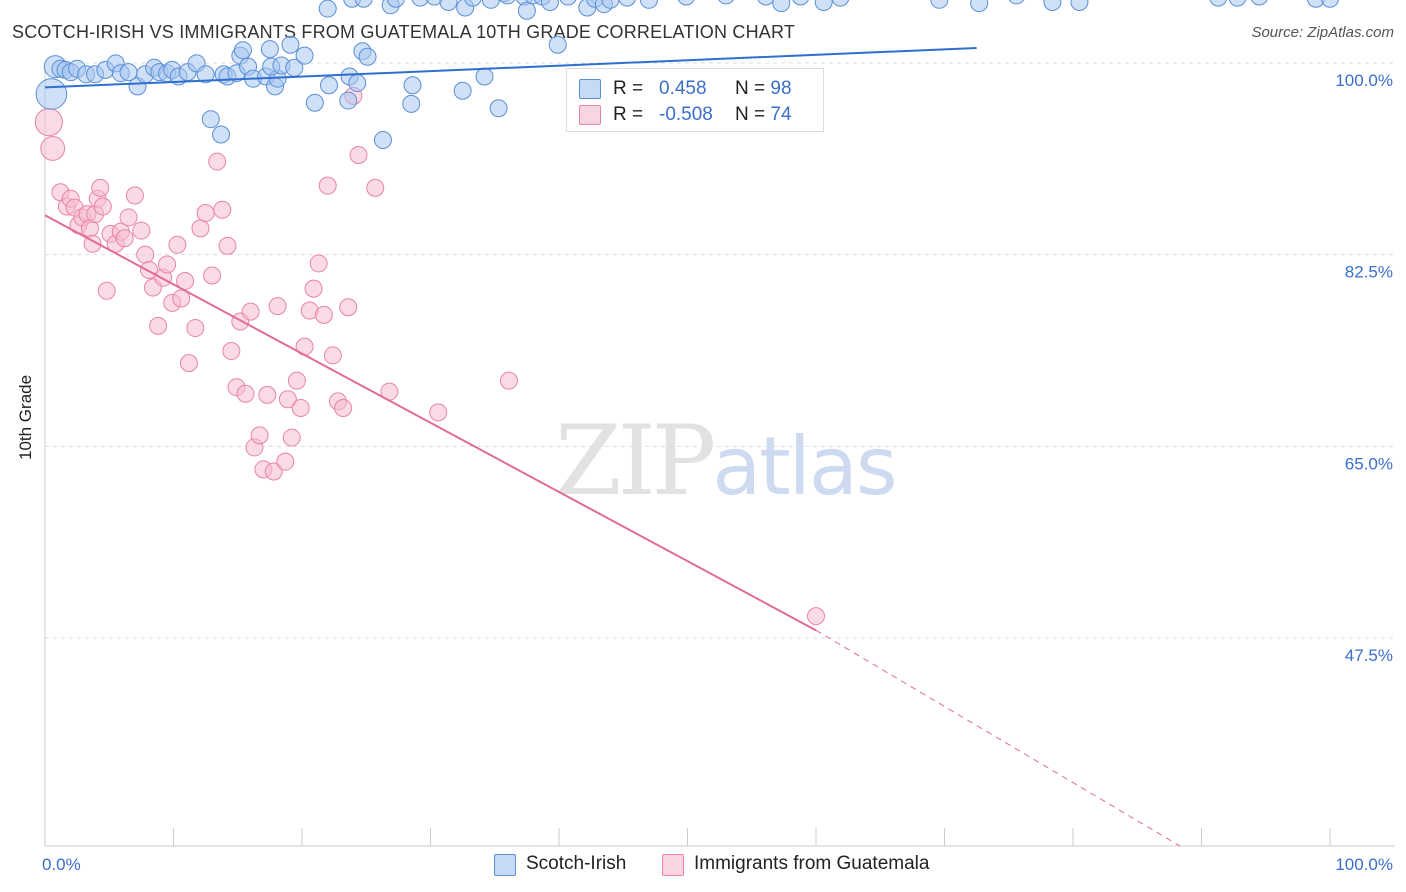 Image resolution: width=1406 pixels, height=892 pixels. What do you see at coordinates (505, 865) in the screenshot?
I see `legend-swatch-scotch-irish` at bounding box center [505, 865].